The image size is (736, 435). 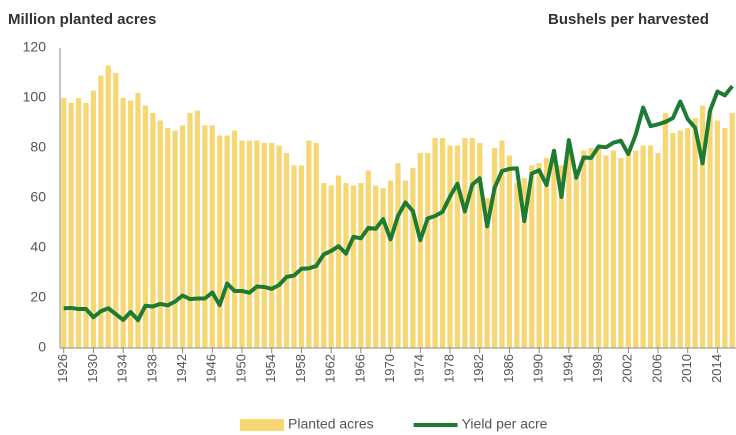 I want to click on x-tick-label: 1942, so click(x=181, y=368).